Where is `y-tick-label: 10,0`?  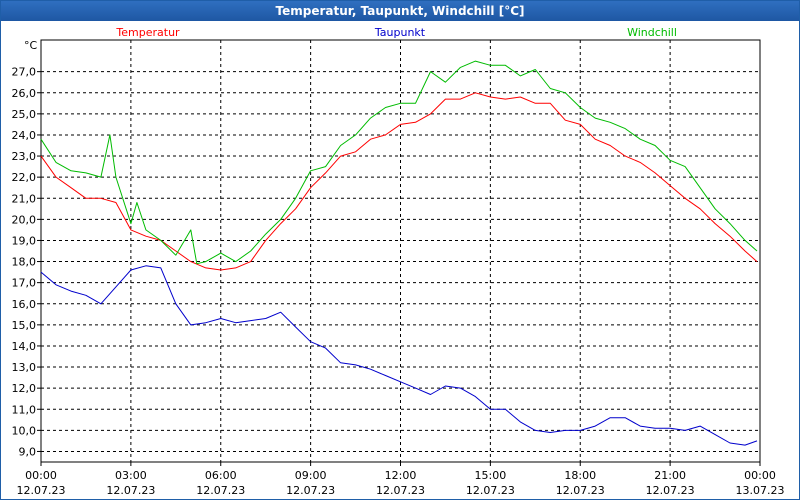 y-tick-label: 10,0 is located at coordinates (24, 430).